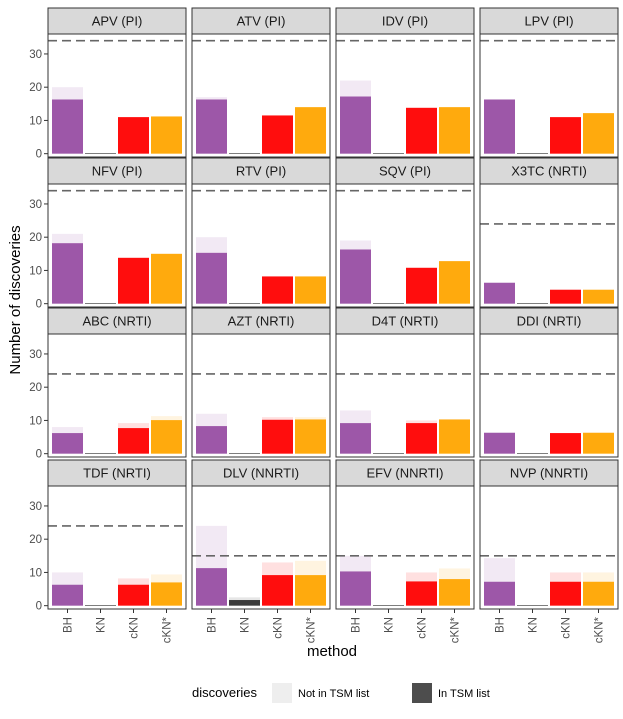  What do you see at coordinates (15, 299) in the screenshot?
I see `y-axis-title: Number of discoveries` at bounding box center [15, 299].